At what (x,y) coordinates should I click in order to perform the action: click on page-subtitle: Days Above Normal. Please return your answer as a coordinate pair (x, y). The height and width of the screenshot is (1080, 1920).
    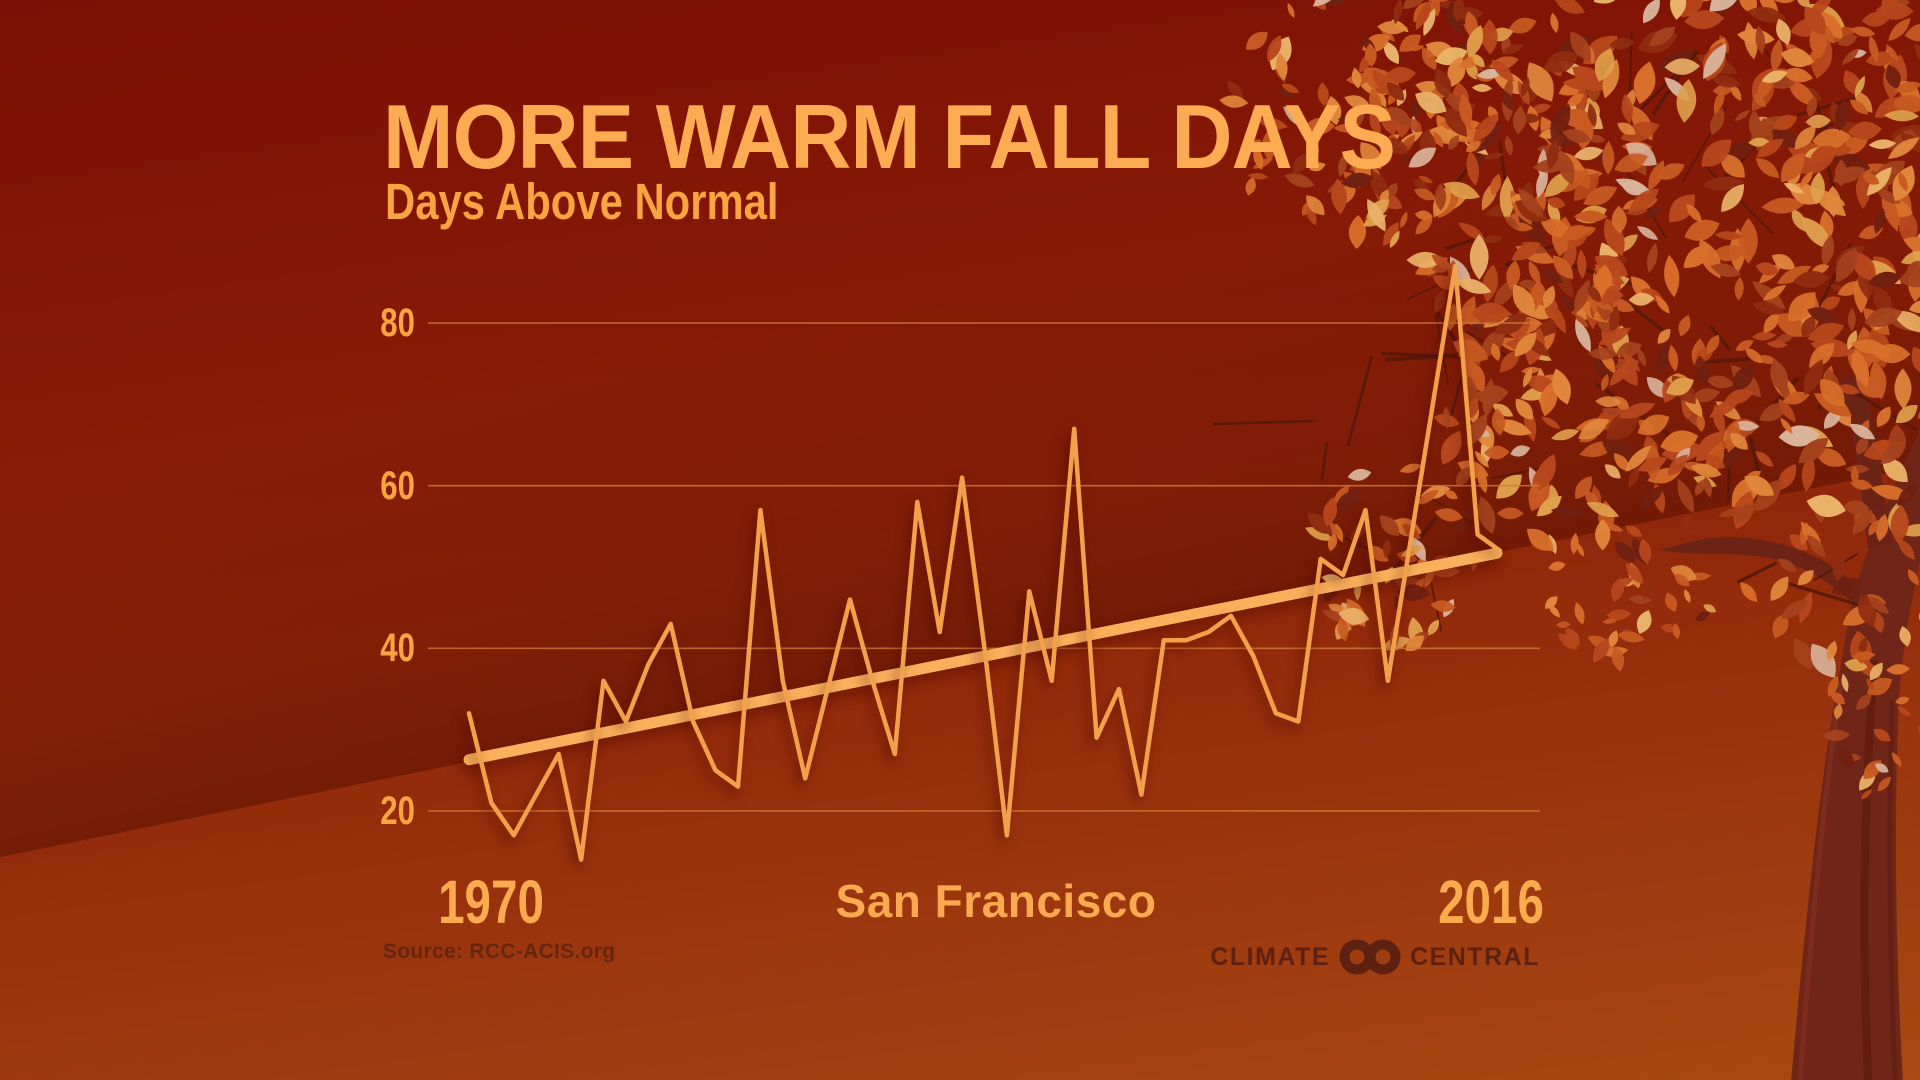
    Looking at the image, I should click on (582, 201).